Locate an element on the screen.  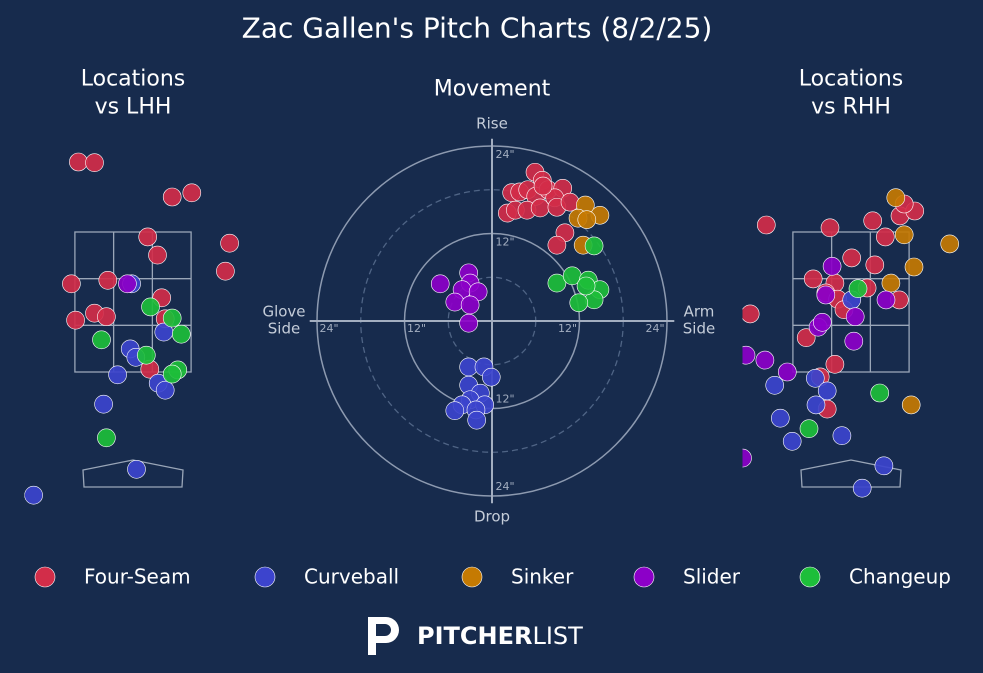
axis-label: Rise is located at coordinates (492, 123).